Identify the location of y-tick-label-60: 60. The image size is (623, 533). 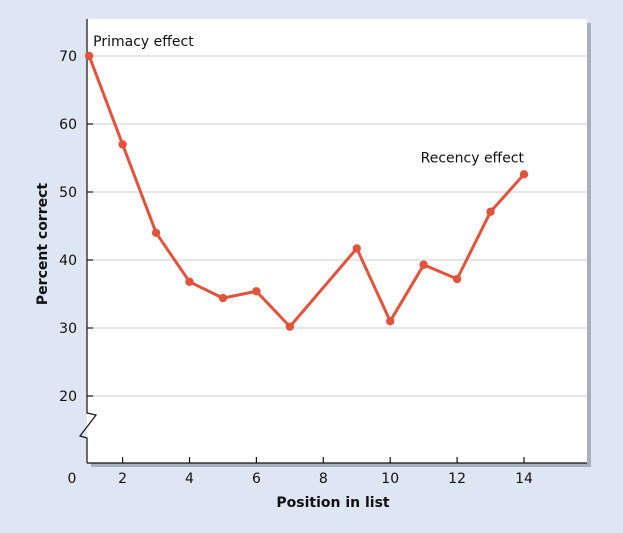
(68, 125).